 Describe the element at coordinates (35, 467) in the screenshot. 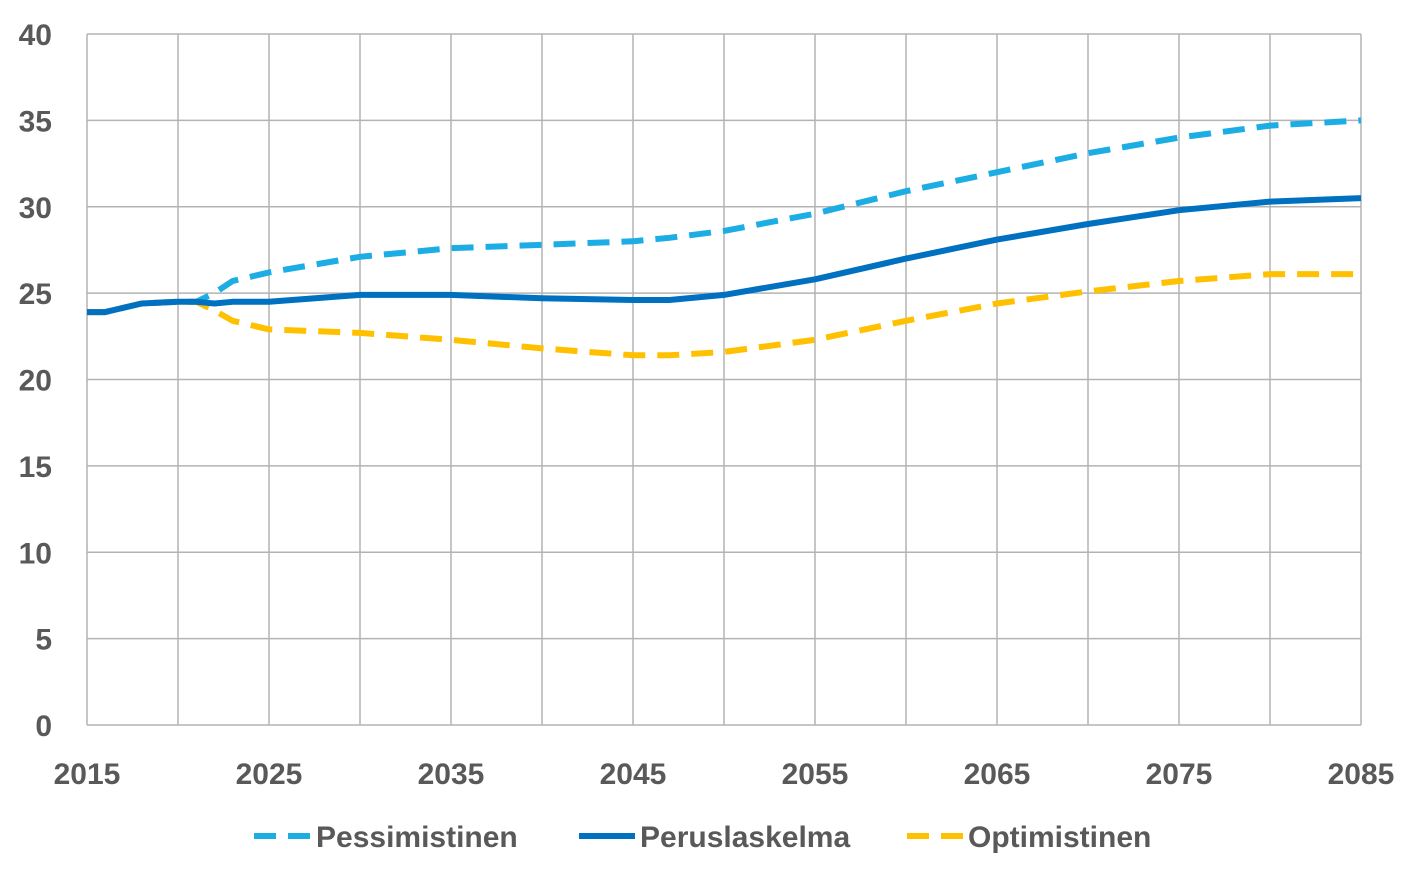

I see `y-tick-label: 15` at that location.